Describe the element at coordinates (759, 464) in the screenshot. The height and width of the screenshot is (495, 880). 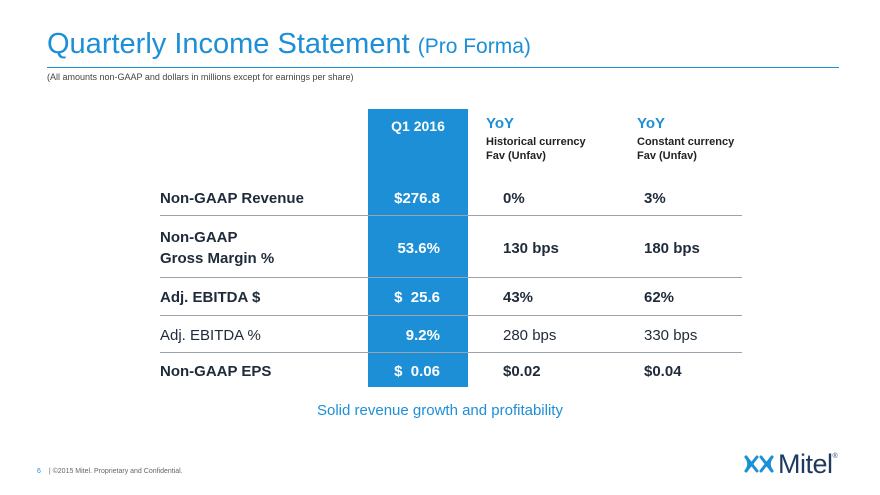
I see `mitel-logo-icon` at that location.